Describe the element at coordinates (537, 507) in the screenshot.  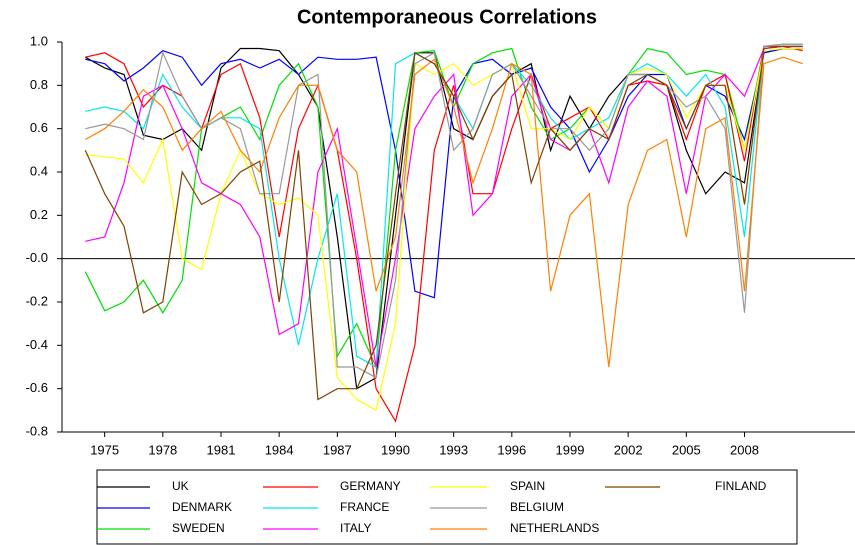
I see `legend-label: BELGIUM` at that location.